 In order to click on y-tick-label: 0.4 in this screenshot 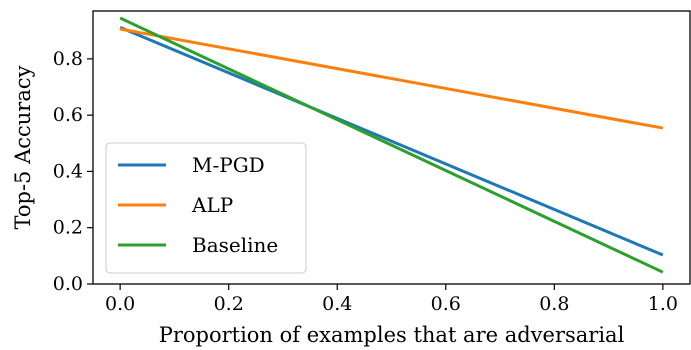, I will do `click(68, 171)`.